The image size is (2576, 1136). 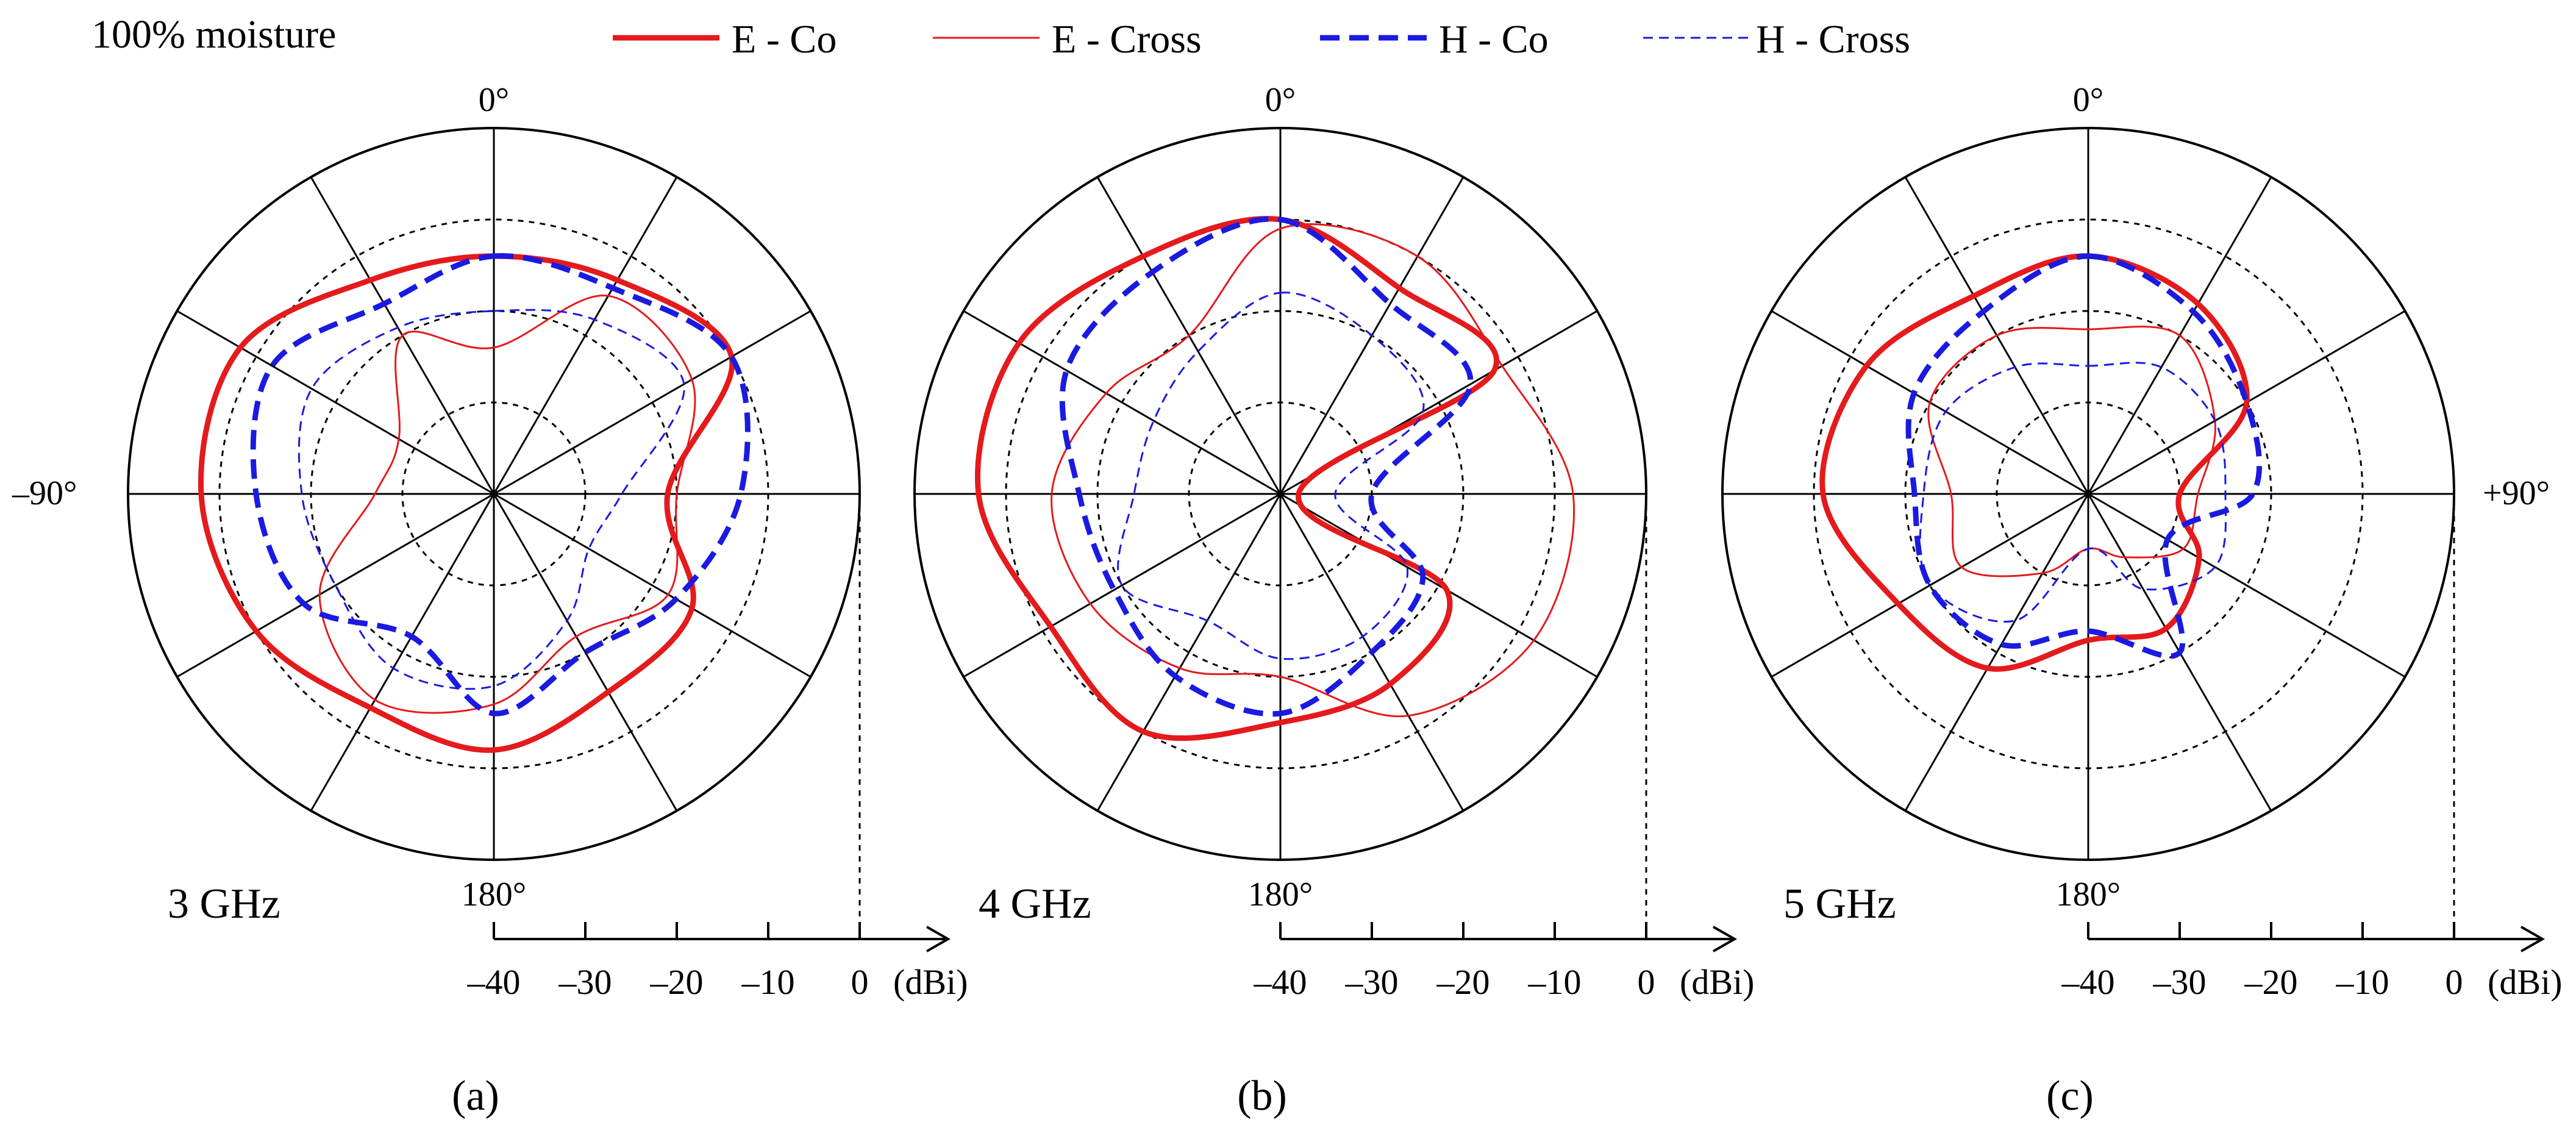 I want to click on legend-label-h-cross: H - Cross, so click(x=1833, y=39).